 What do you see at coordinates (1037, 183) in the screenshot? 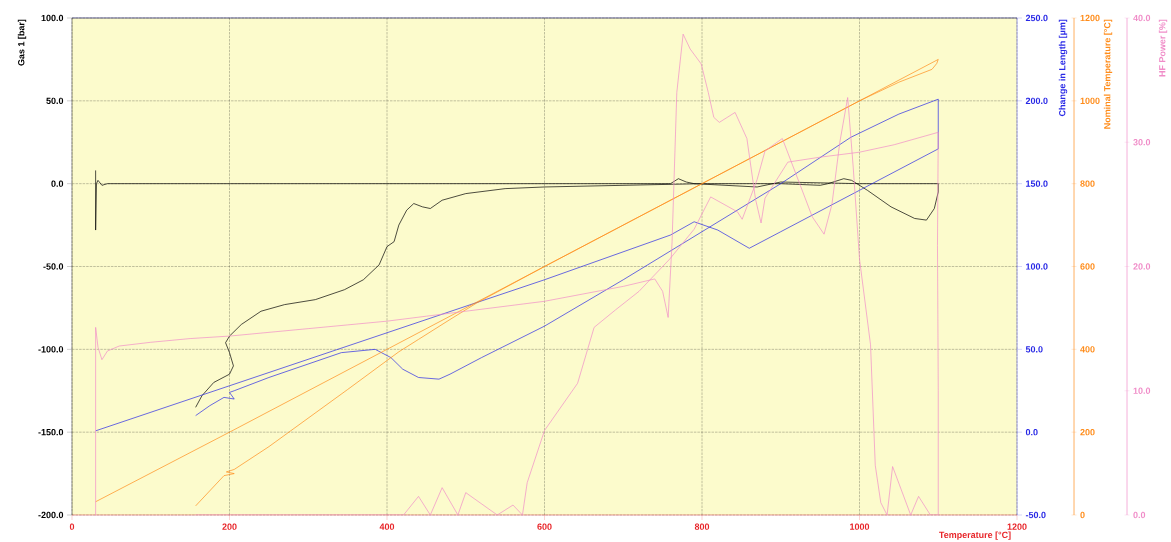
I see `y2-tick-label: 150.0` at bounding box center [1037, 183].